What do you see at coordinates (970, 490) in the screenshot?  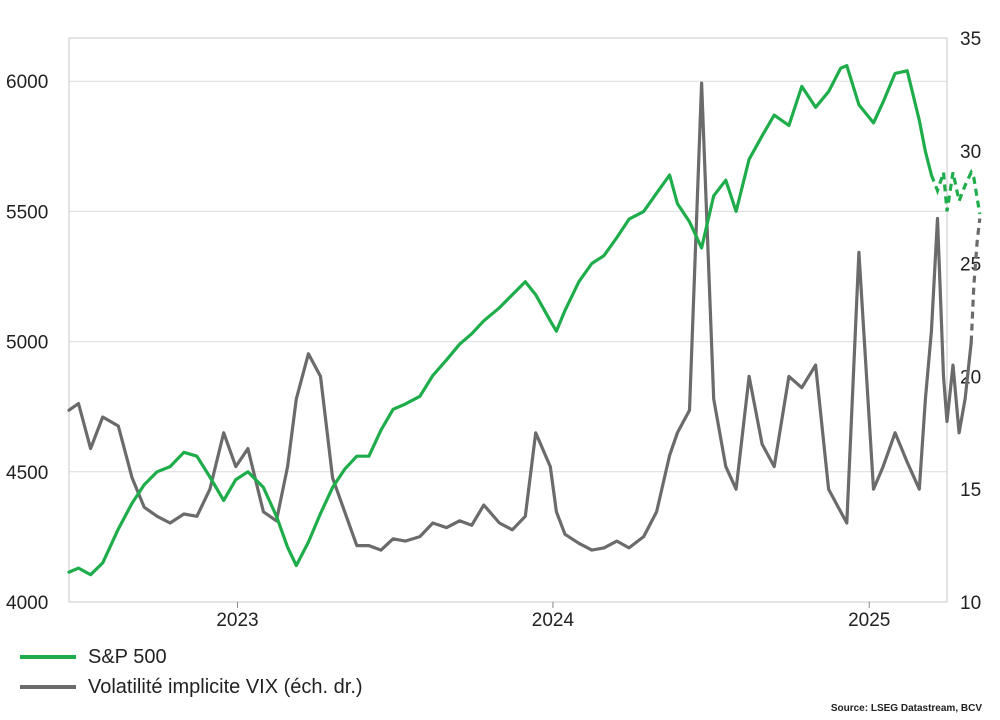 I see `y-right-tick-label: 15` at bounding box center [970, 490].